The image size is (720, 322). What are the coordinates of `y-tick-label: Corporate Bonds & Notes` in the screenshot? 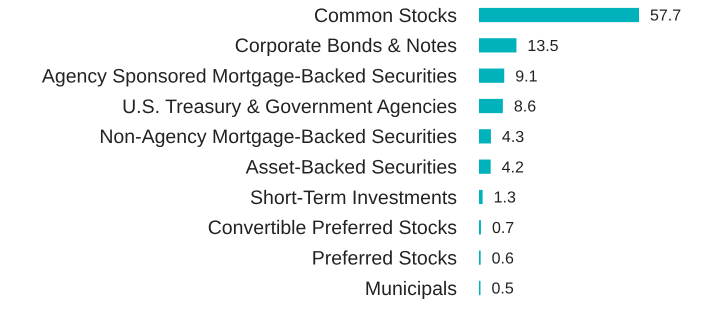 It's located at (346, 46).